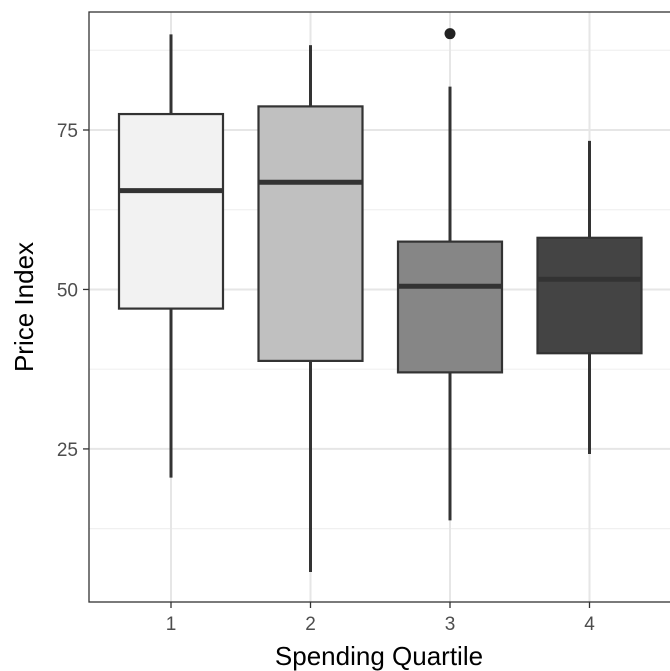 This screenshot has width=670, height=671. Describe the element at coordinates (379, 656) in the screenshot. I see `x-axis-title: Spending Quartile` at that location.